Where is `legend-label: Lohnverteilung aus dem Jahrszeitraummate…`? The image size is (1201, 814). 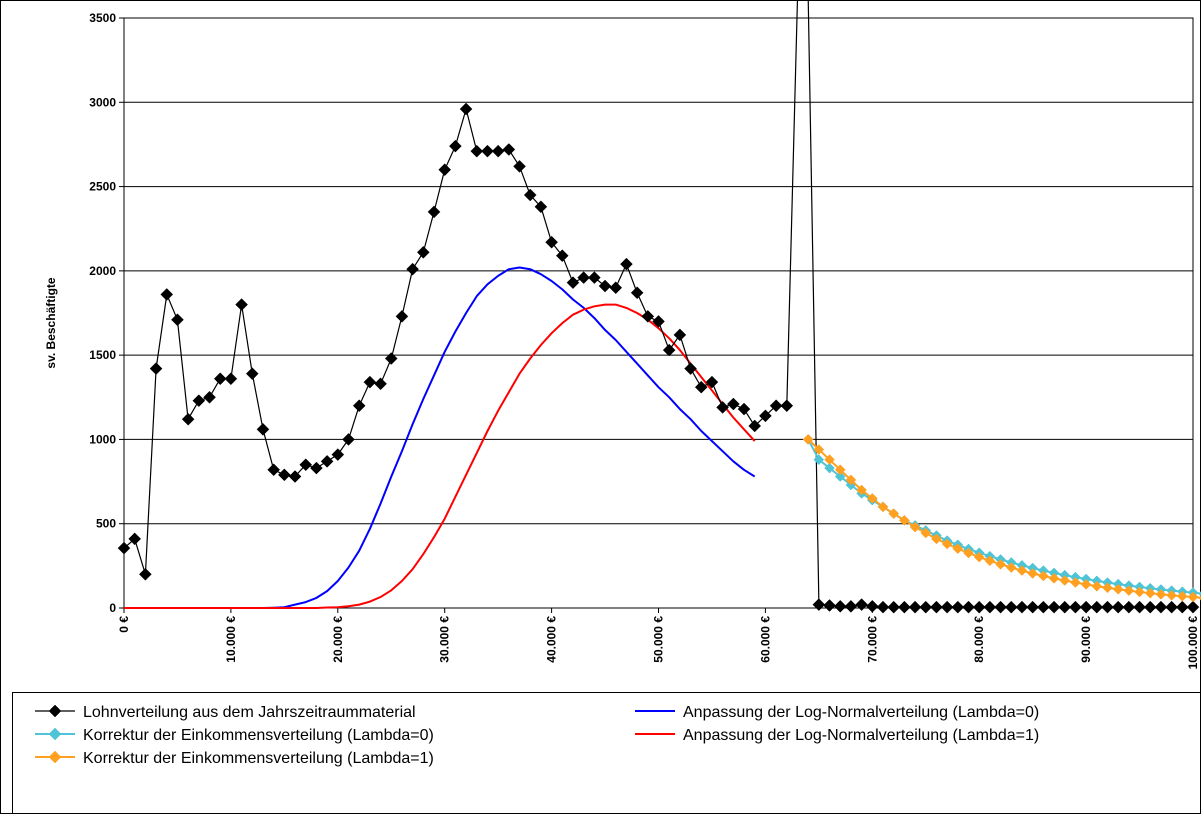 legend-label: Lohnverteilung aus dem Jahrszeitraummate… is located at coordinates (249, 712).